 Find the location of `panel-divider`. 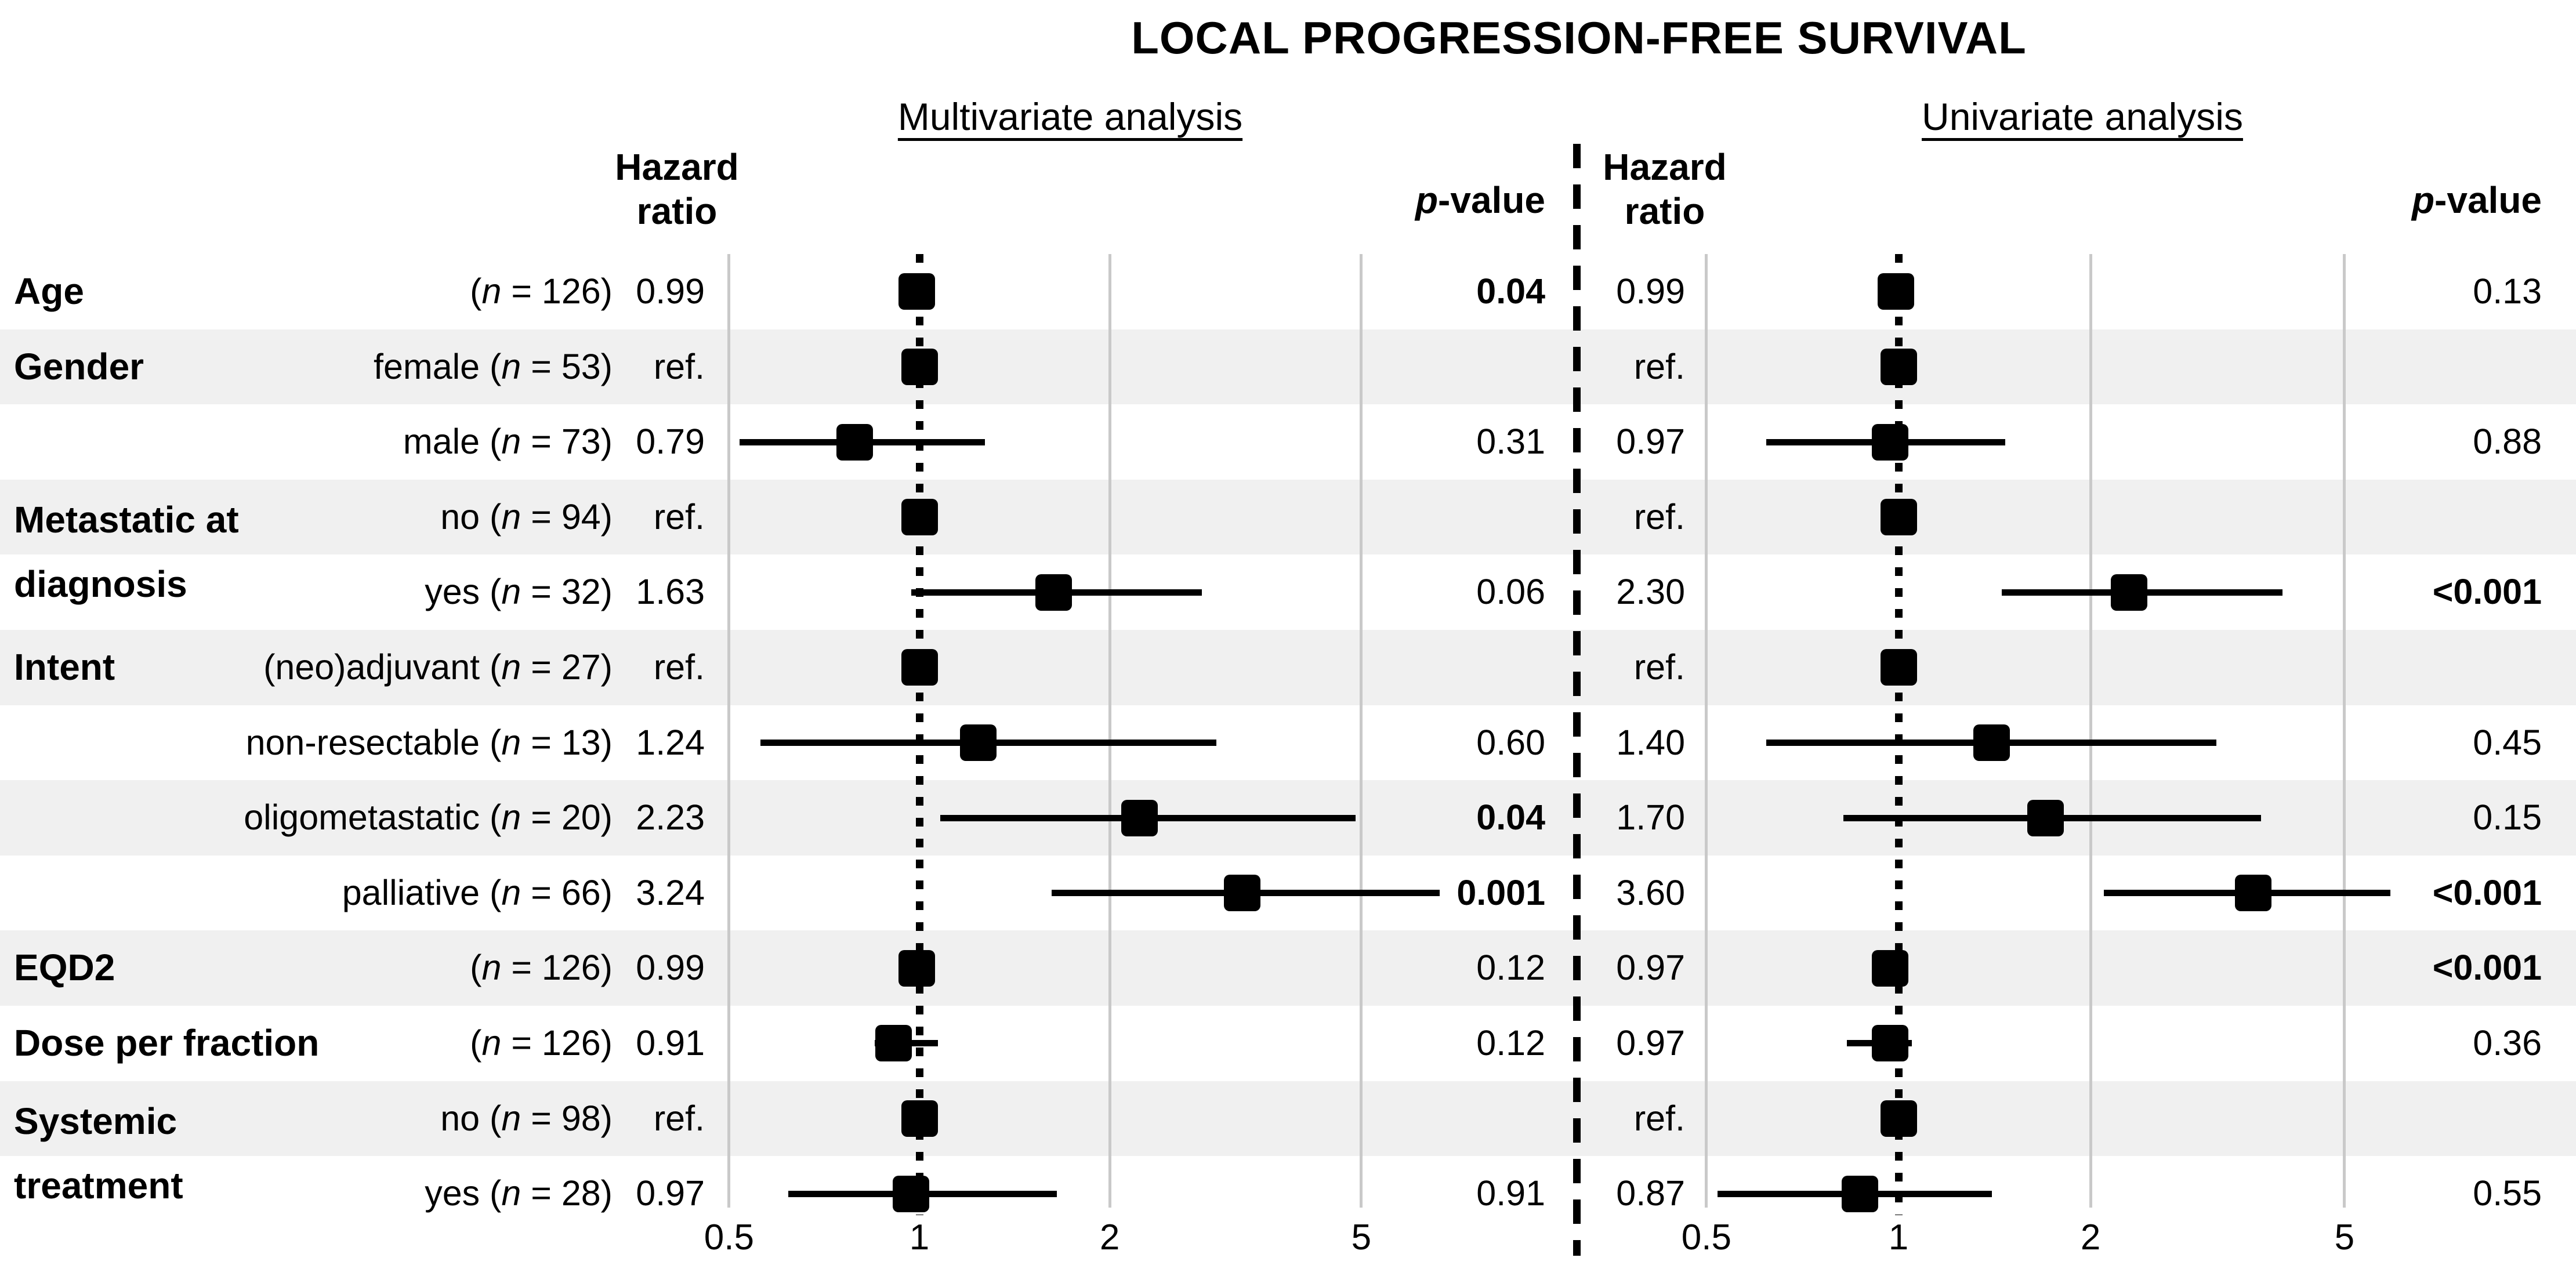

panel-divider is located at coordinates (1577, 700).